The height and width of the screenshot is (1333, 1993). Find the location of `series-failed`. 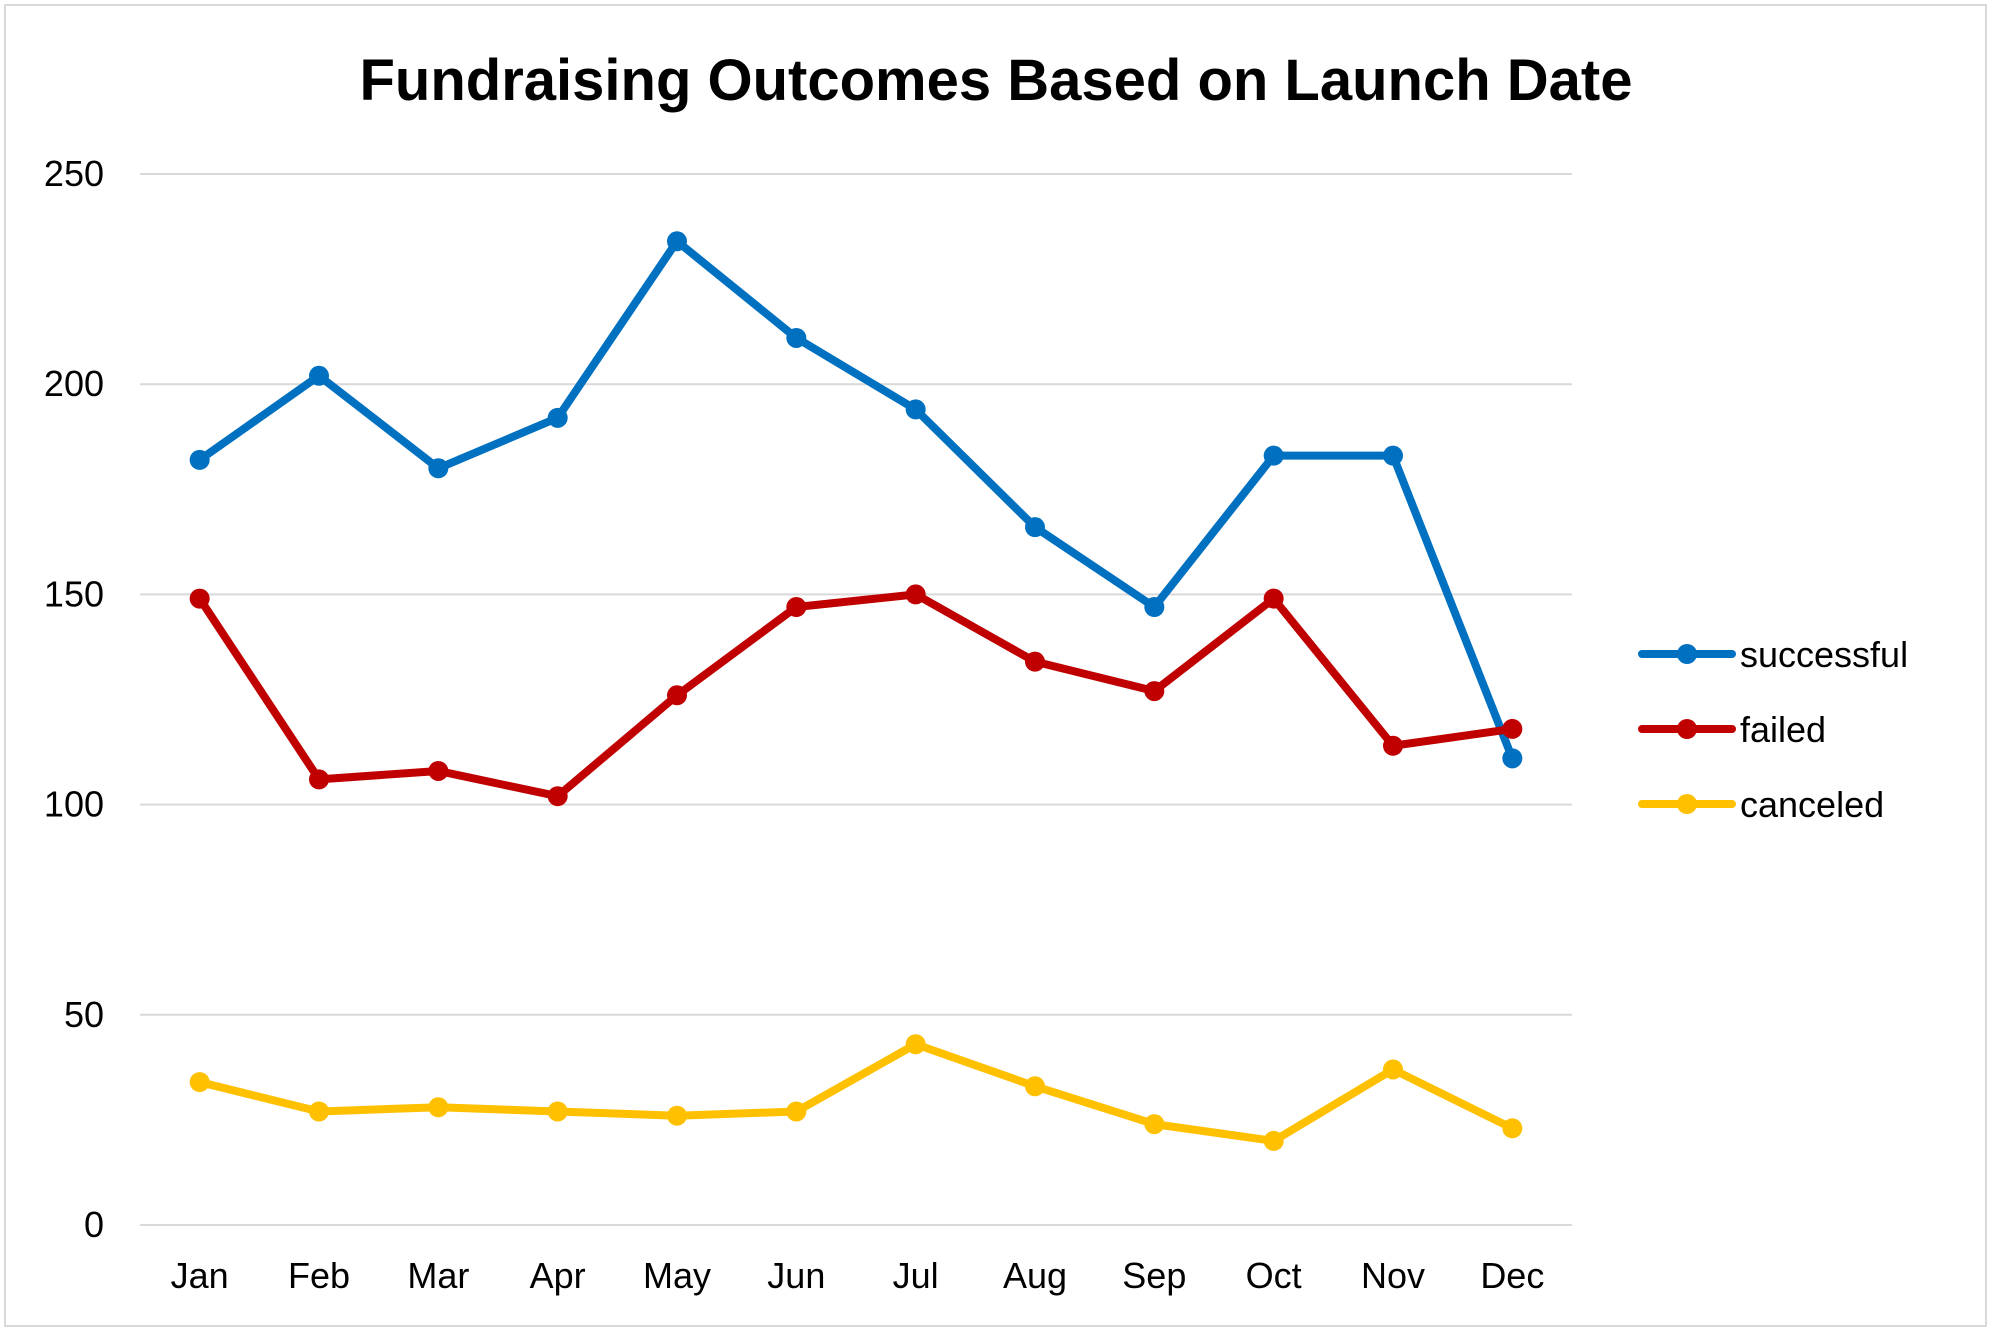

series-failed is located at coordinates (856, 695).